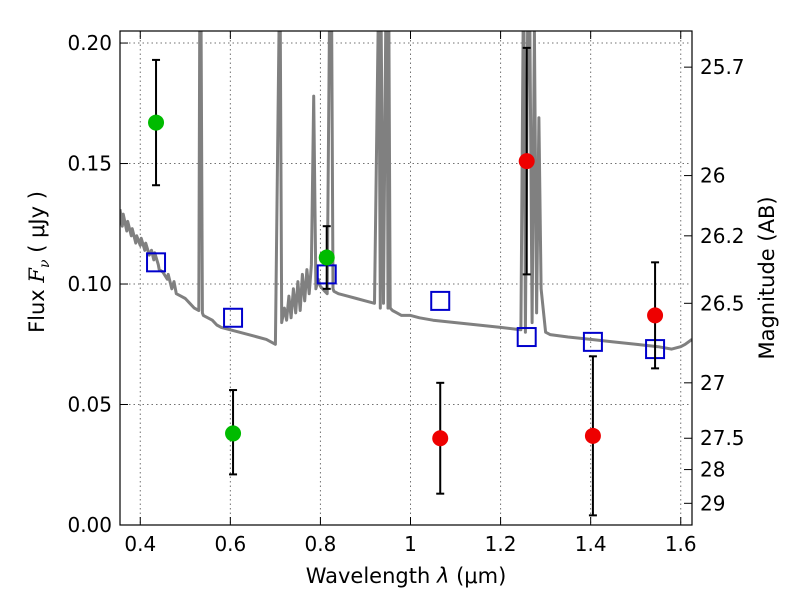 Image resolution: width=800 pixels, height=600 pixels. I want to click on y2-tick-label: 25.7, so click(722, 67).